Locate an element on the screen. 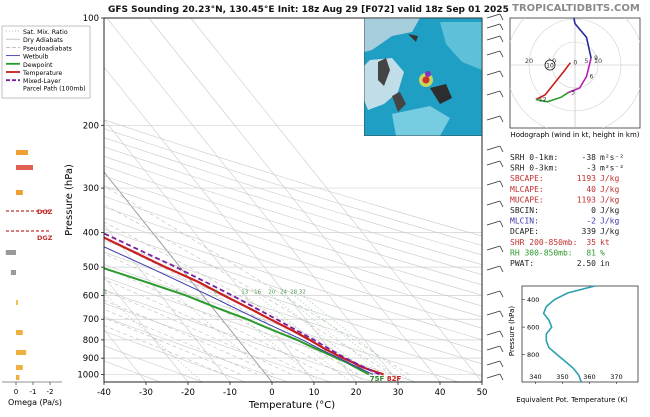 Image resolution: width=650 pixels, height=417 pixels. hodograph-height-label: 12 is located at coordinates (543, 100).